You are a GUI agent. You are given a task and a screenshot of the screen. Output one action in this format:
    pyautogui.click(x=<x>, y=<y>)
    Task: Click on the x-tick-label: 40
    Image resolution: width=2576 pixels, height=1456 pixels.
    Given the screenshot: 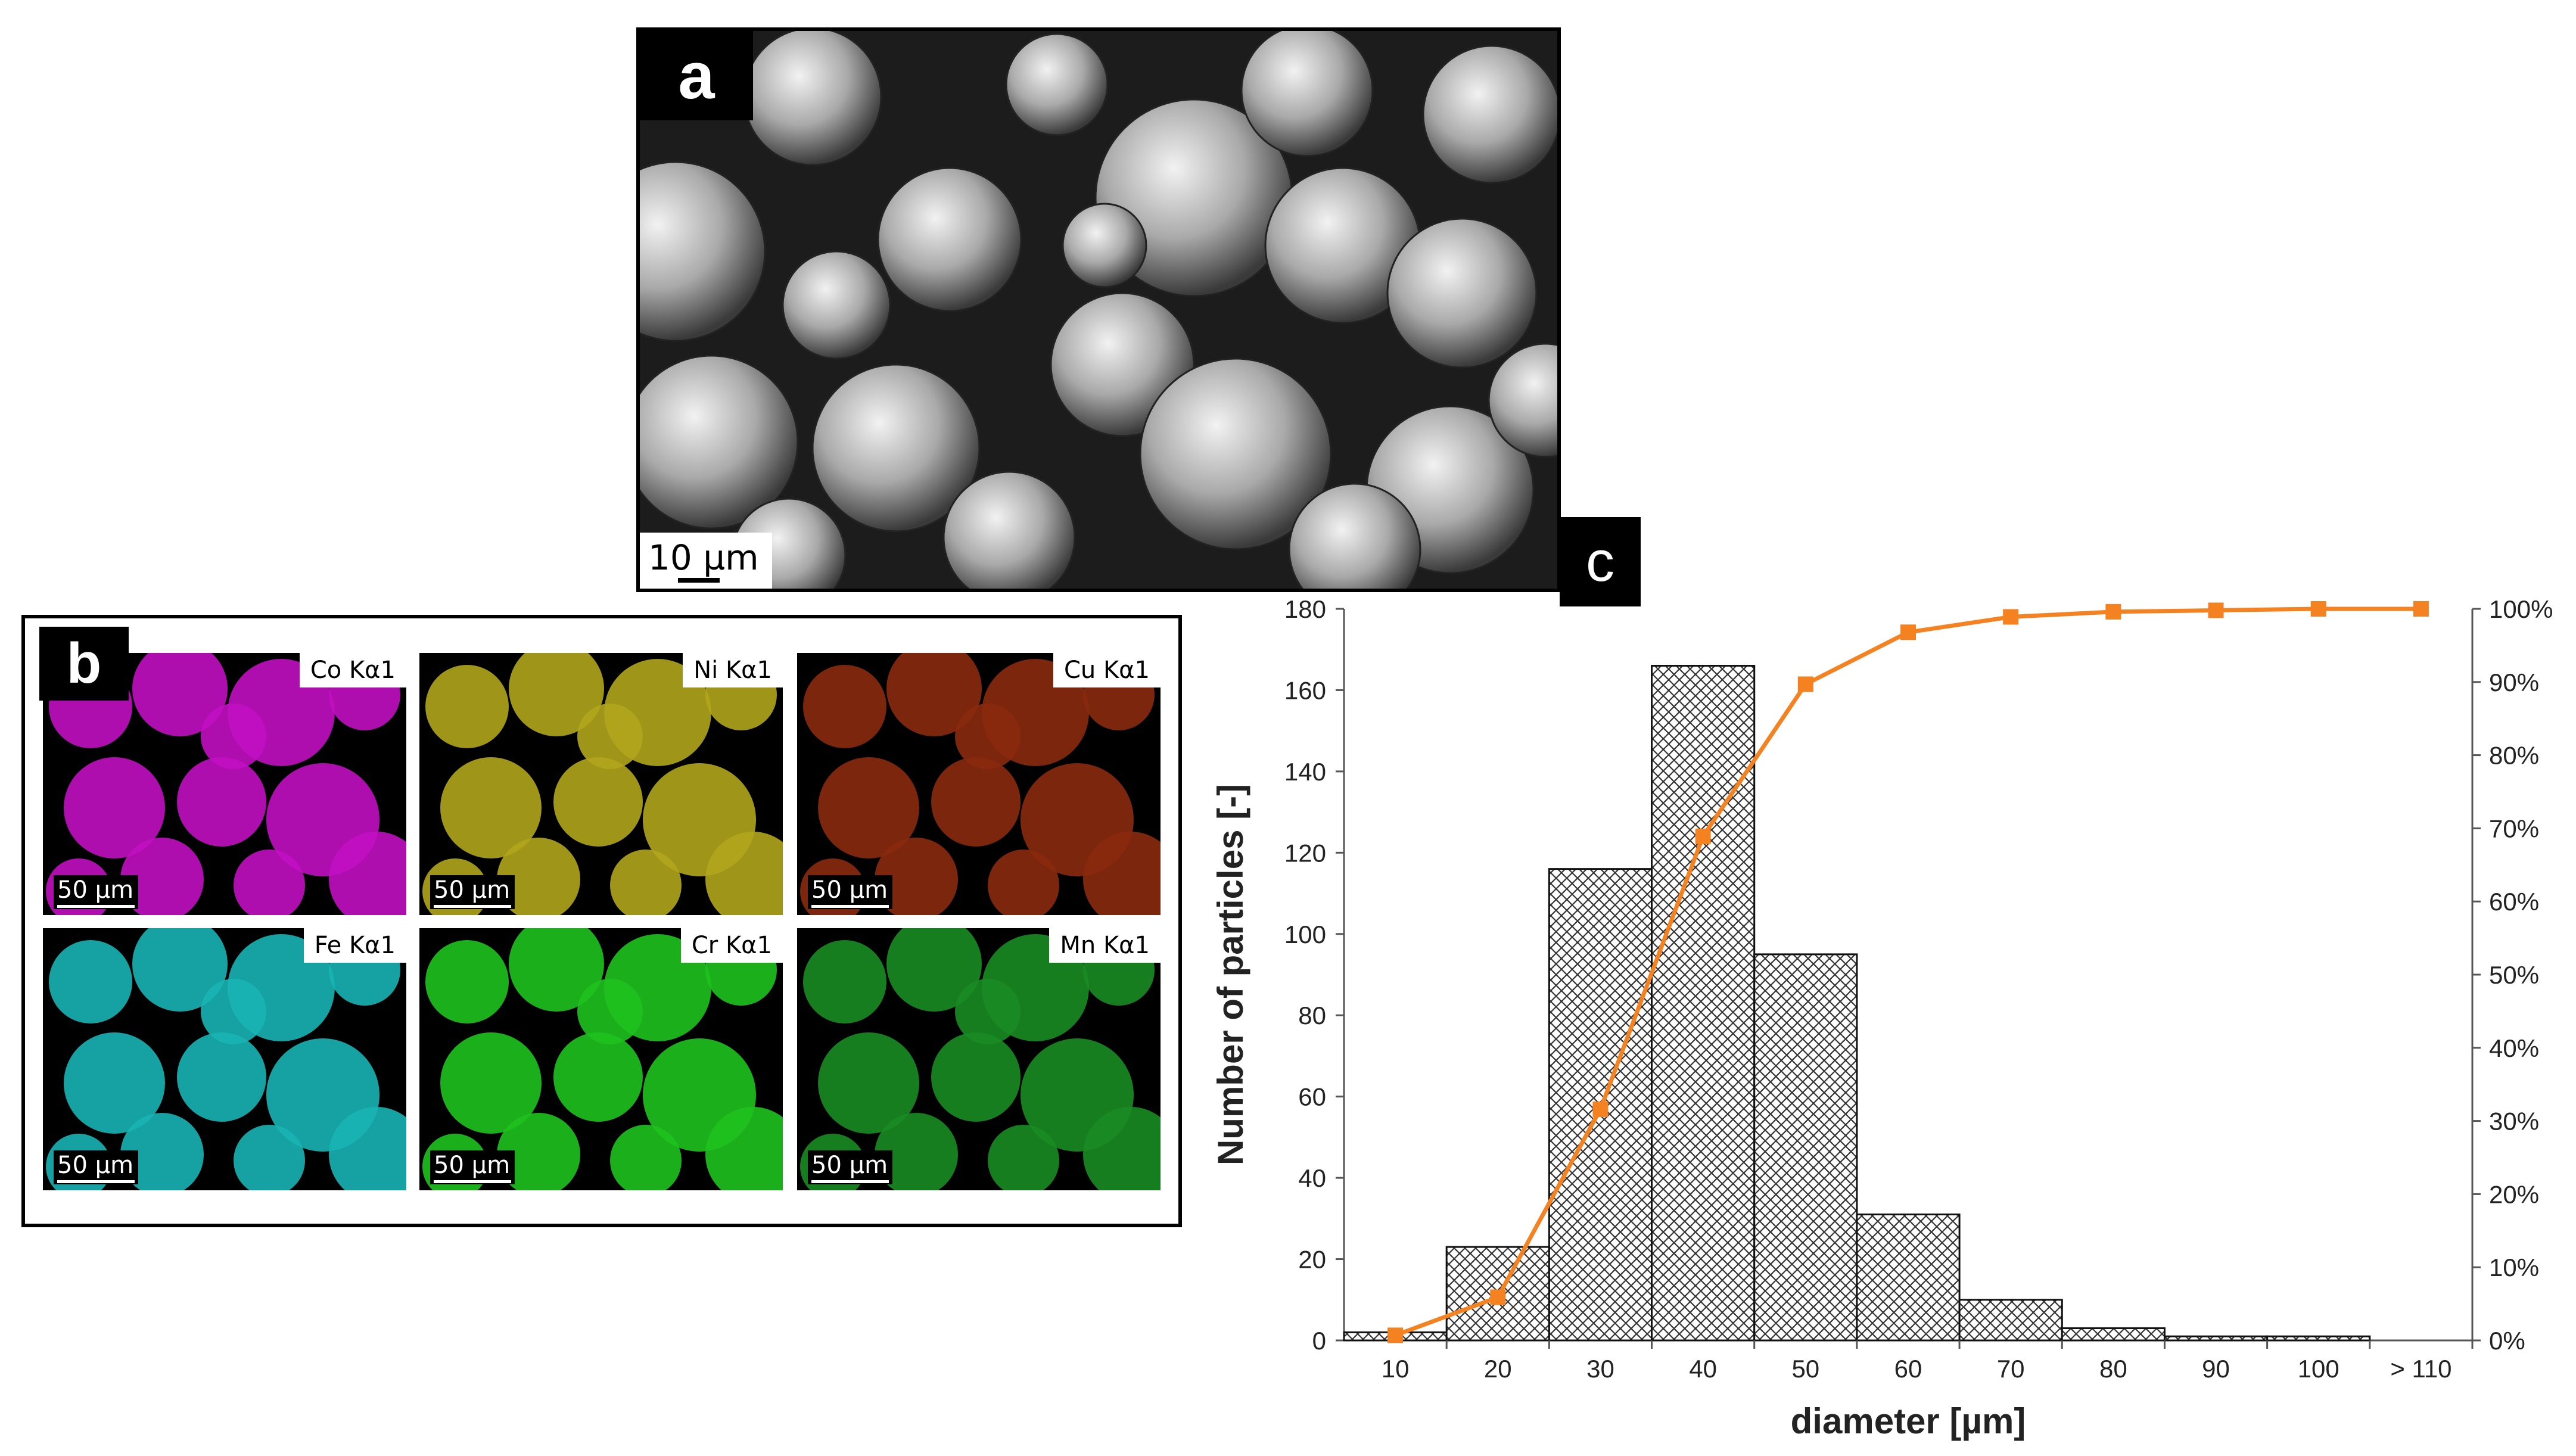 What is the action you would take?
    pyautogui.click(x=1703, y=1369)
    